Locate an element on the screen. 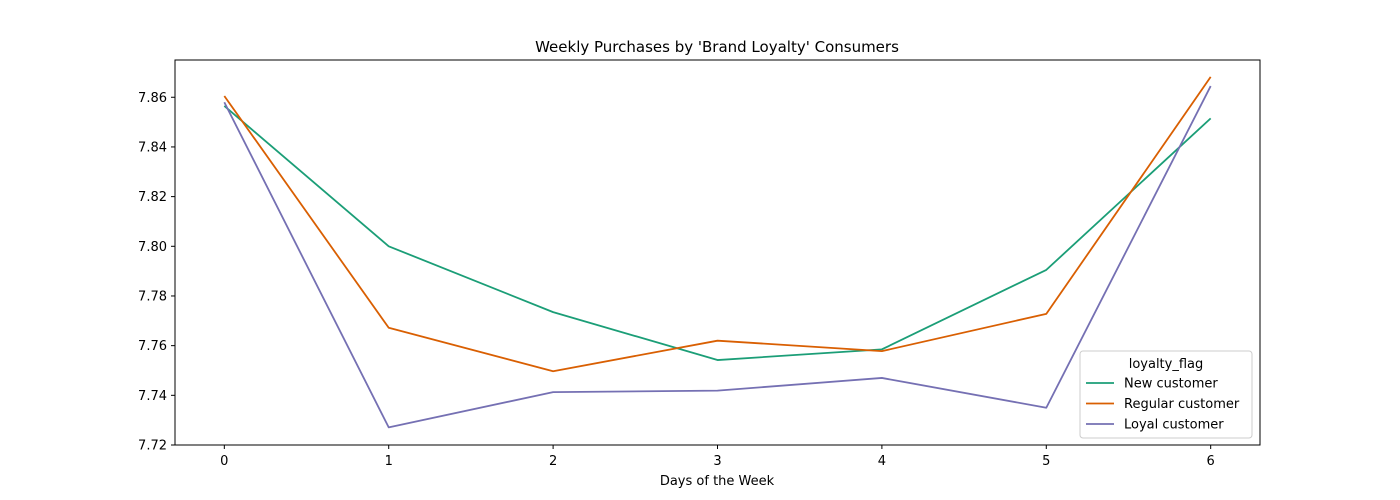  y-tick-label: 7.74 is located at coordinates (152, 396).